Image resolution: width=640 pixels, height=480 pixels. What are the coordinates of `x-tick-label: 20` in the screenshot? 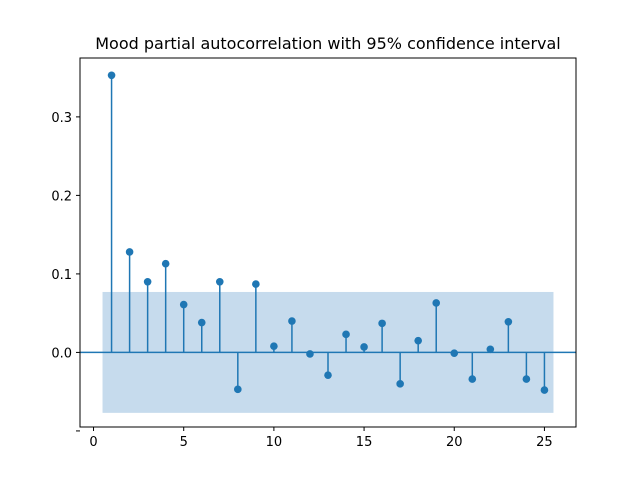 It's located at (454, 442).